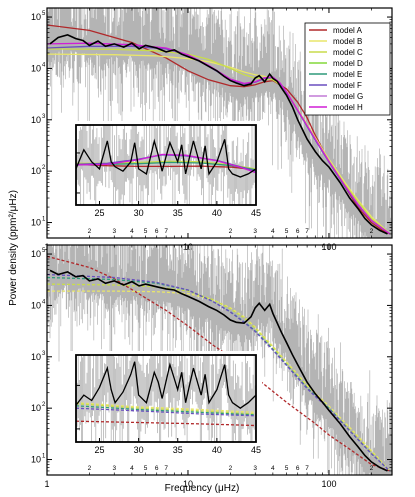 Image resolution: width=415 pixels, height=497 pixels. I want to click on x-axis-label: Frequency (μHz), so click(202, 488).